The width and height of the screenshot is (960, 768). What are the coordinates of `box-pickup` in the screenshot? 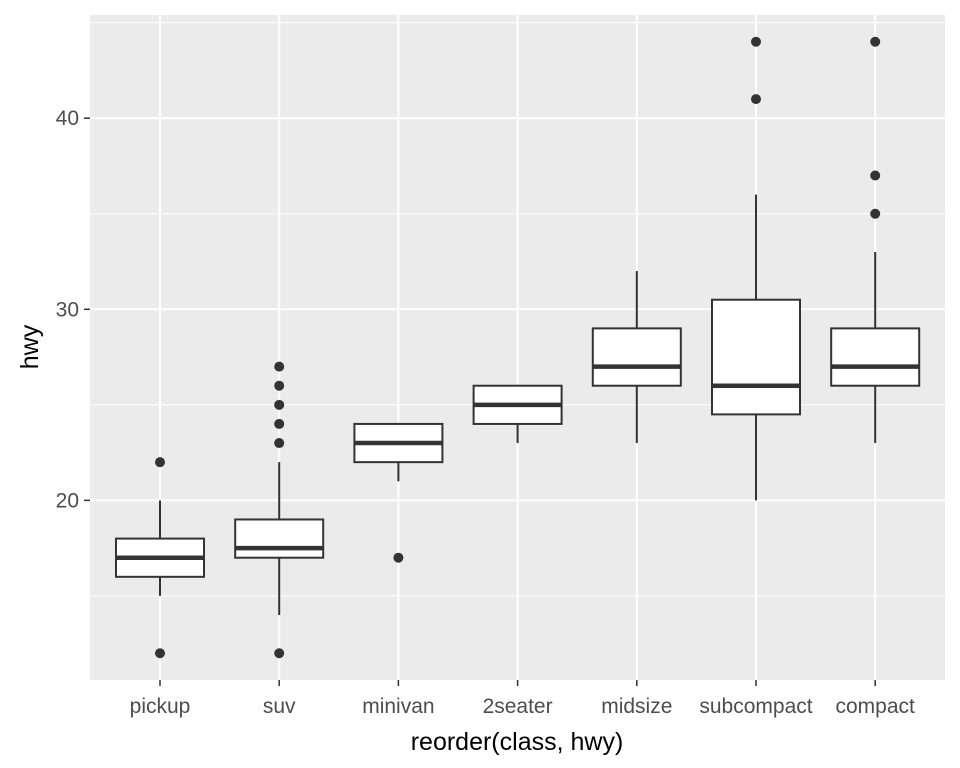 It's located at (160, 558).